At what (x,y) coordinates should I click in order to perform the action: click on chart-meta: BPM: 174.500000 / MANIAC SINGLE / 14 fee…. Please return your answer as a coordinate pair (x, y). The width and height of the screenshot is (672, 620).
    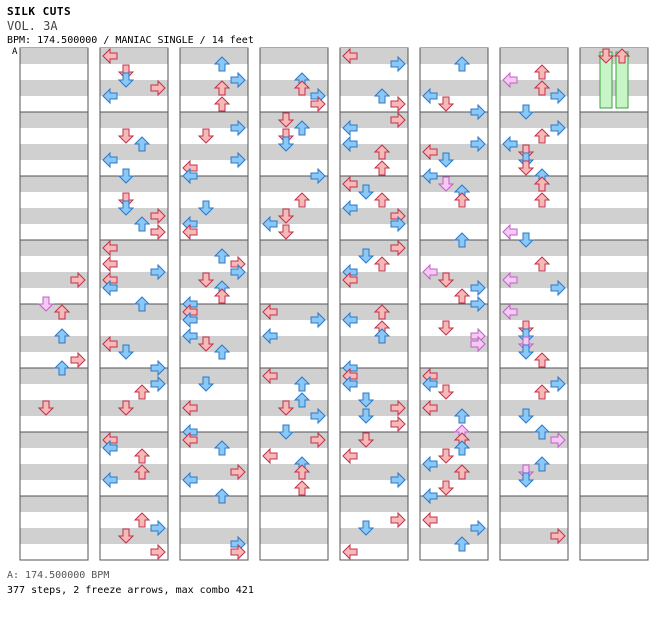
    Looking at the image, I should click on (130, 40).